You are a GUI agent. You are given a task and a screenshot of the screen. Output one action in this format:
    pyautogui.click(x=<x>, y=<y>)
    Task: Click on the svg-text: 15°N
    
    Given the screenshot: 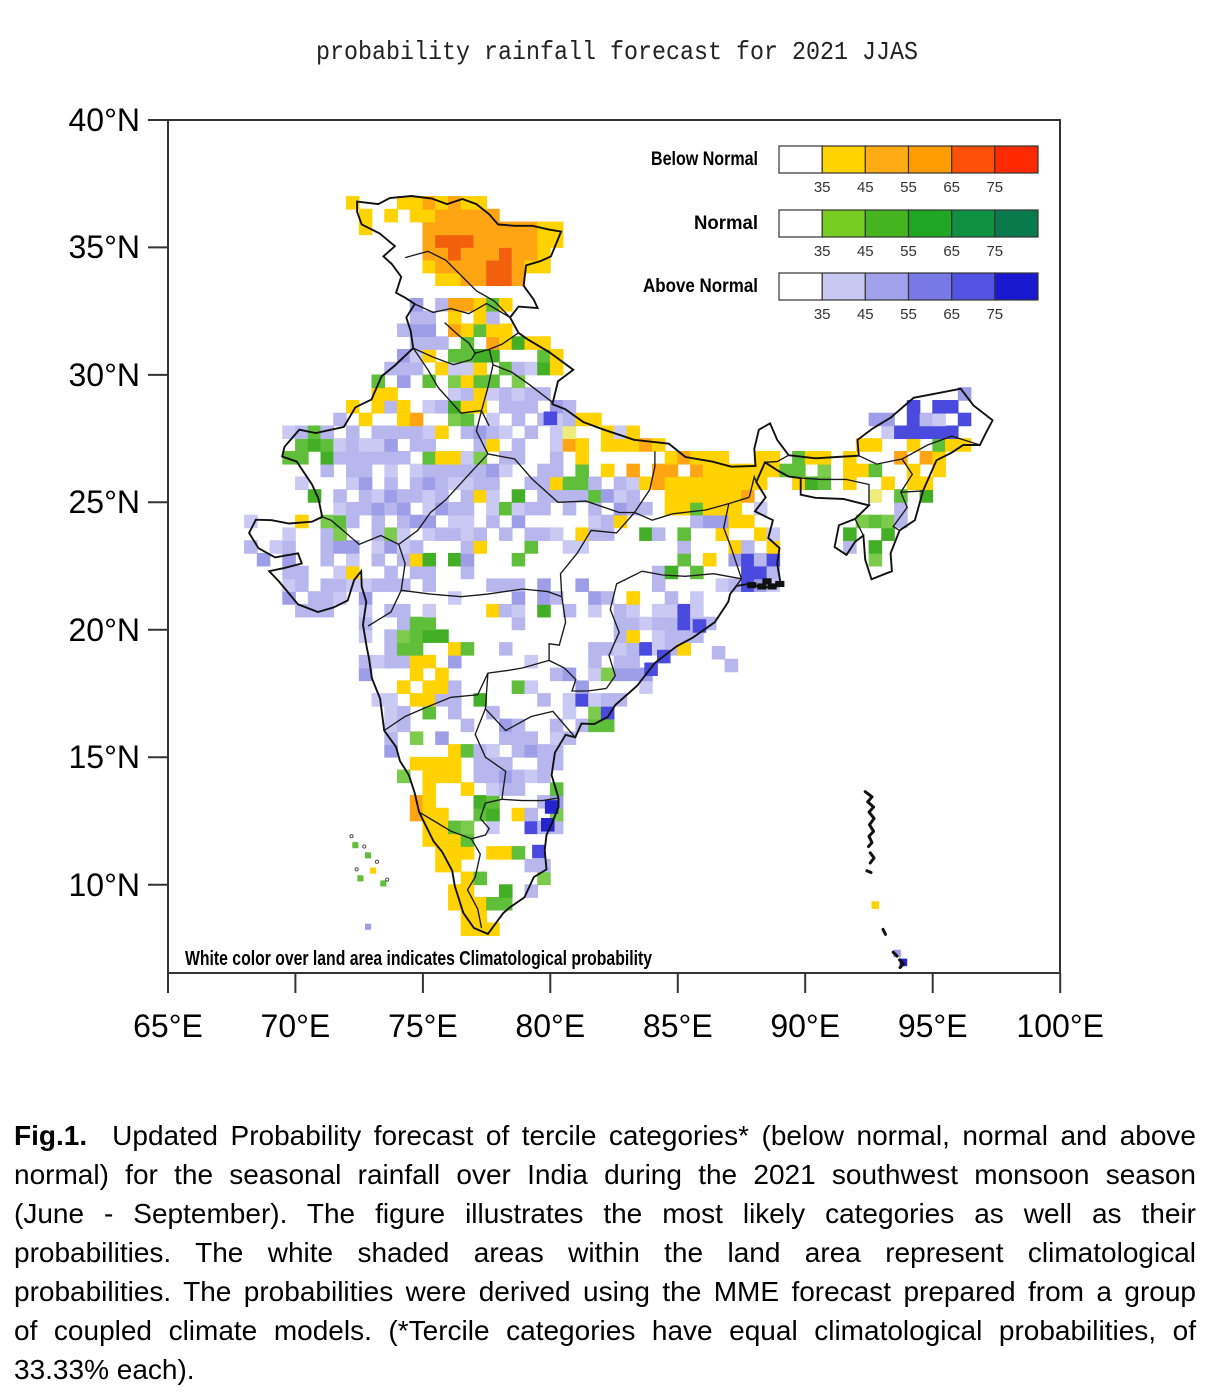 What is the action you would take?
    pyautogui.click(x=105, y=757)
    